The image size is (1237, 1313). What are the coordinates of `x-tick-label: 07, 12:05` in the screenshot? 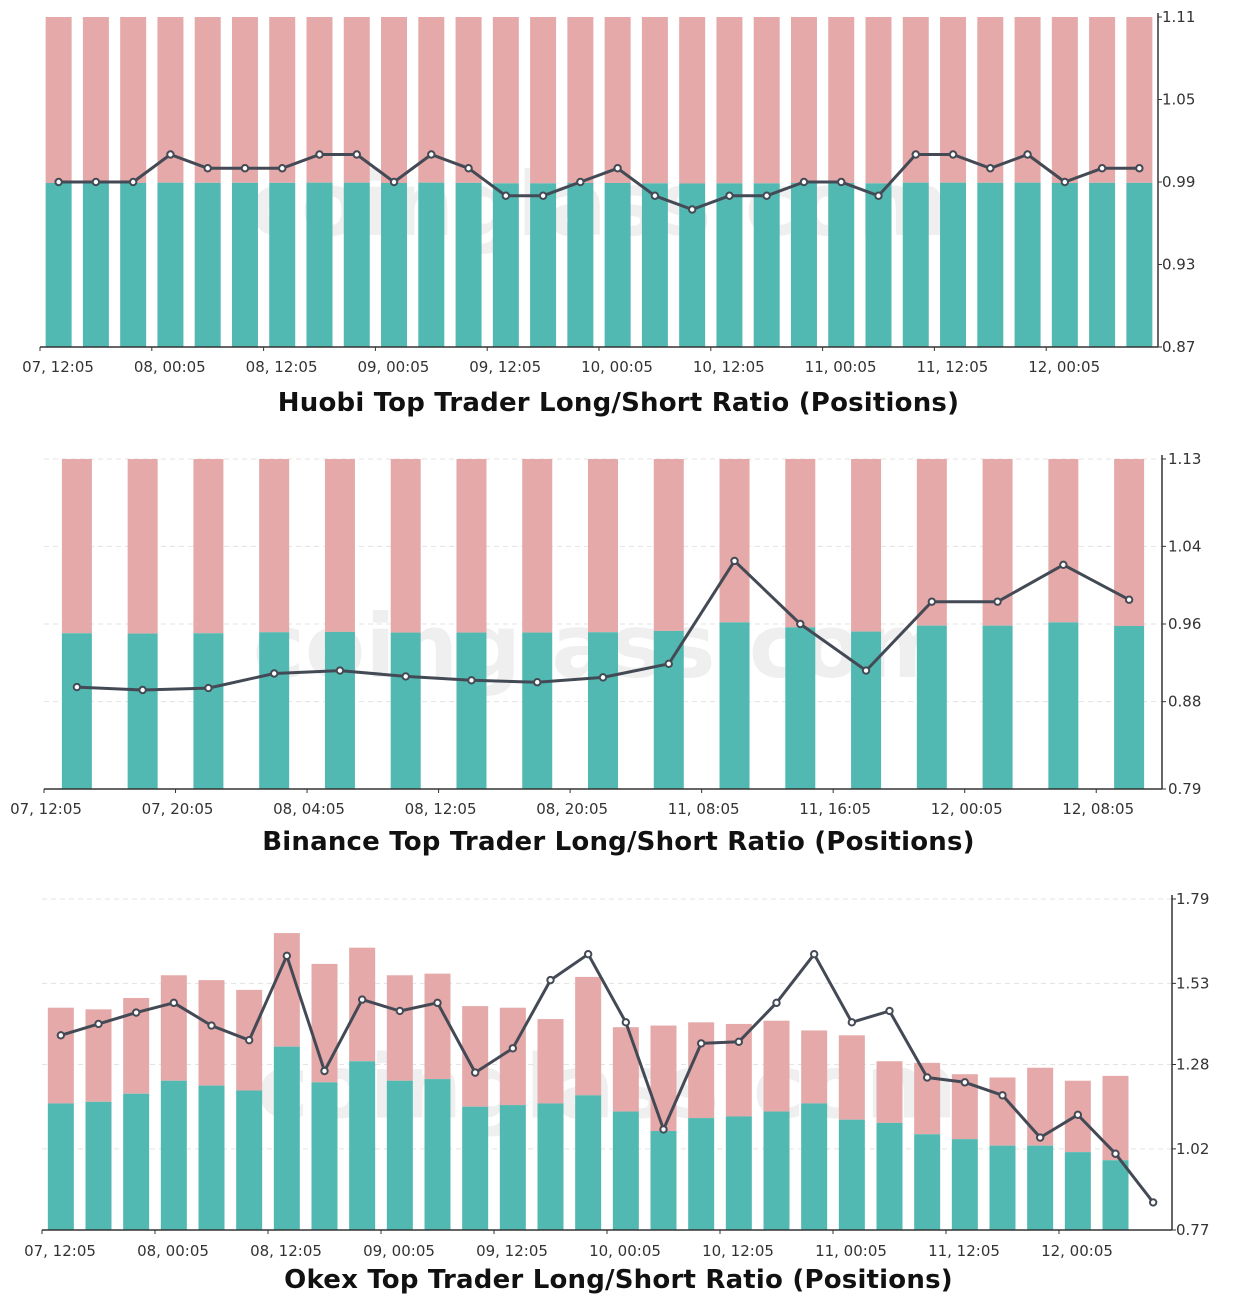 It's located at (60, 1251).